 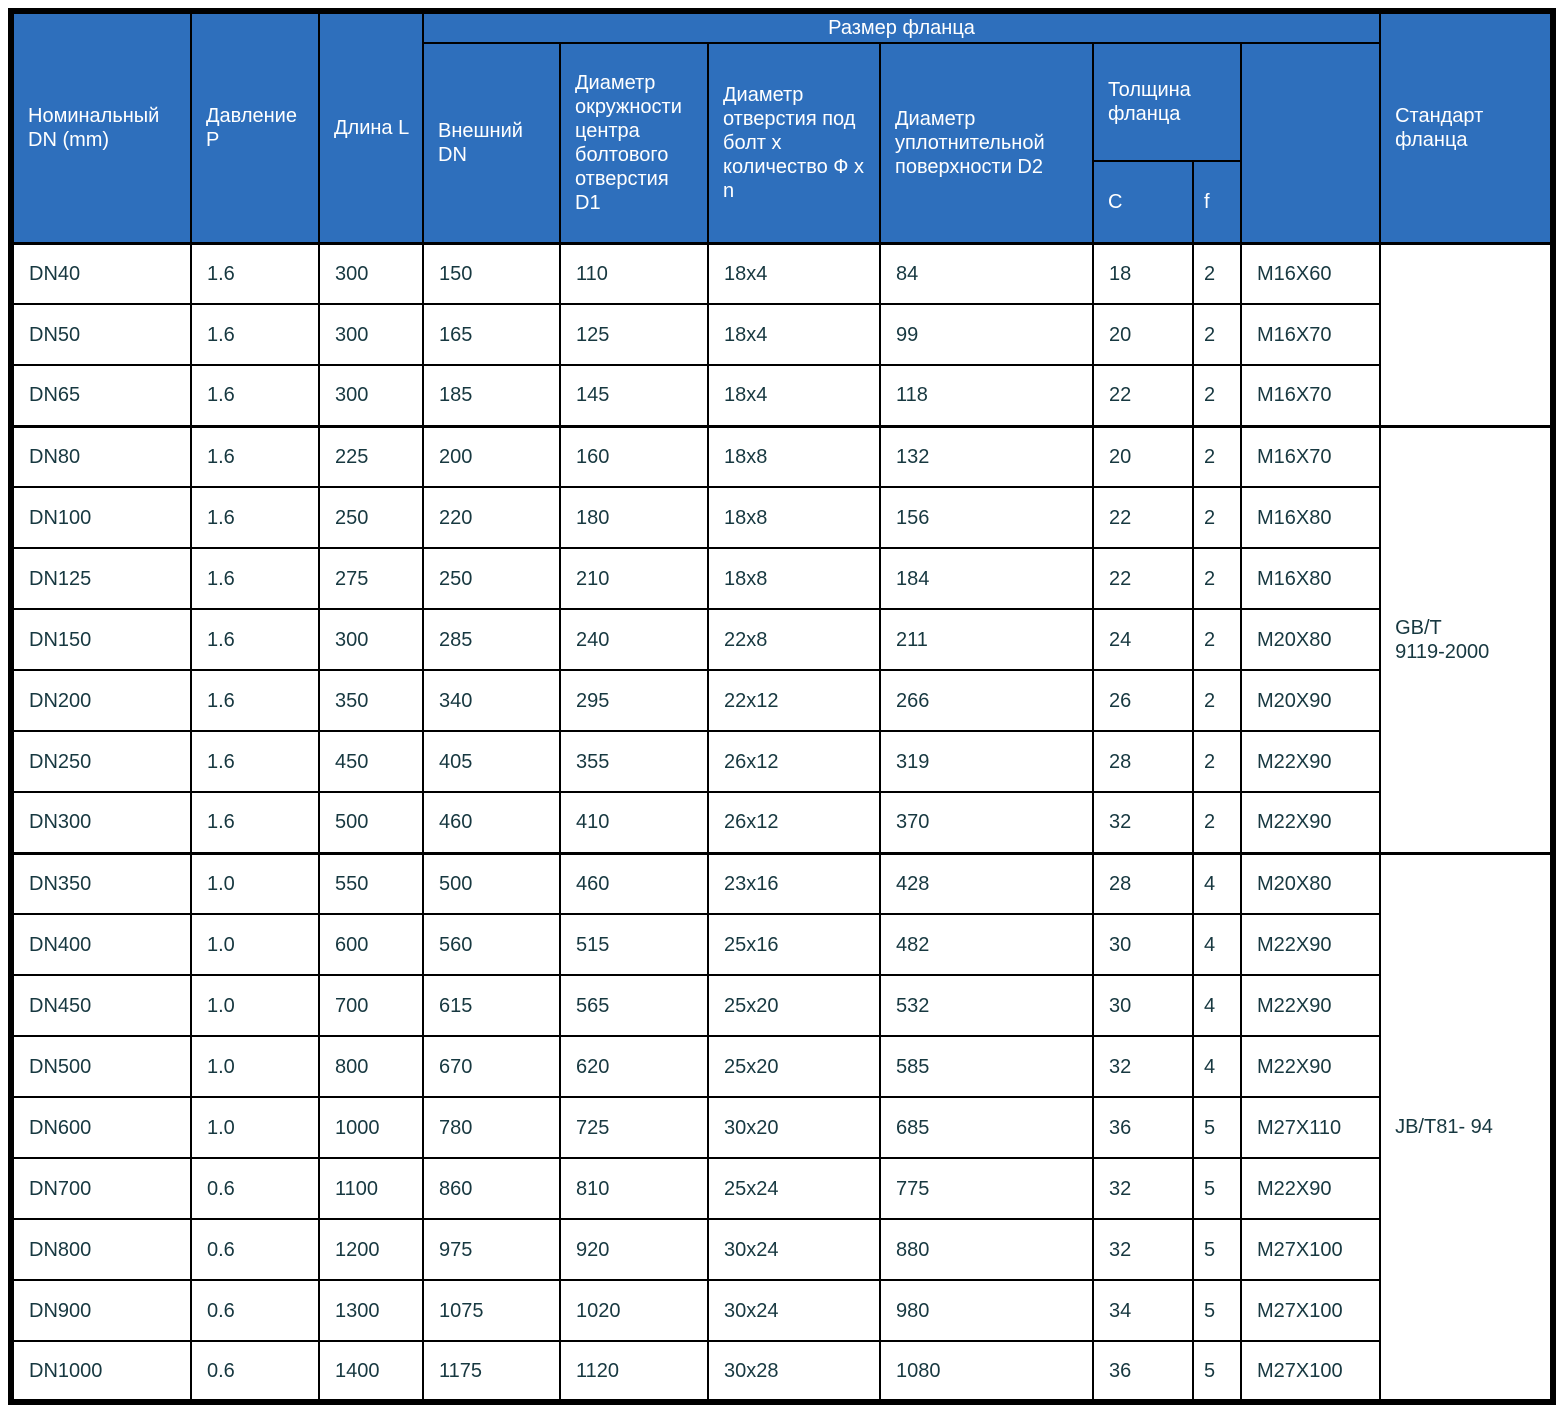 I want to click on cell-length-l: 800, so click(x=371, y=1066).